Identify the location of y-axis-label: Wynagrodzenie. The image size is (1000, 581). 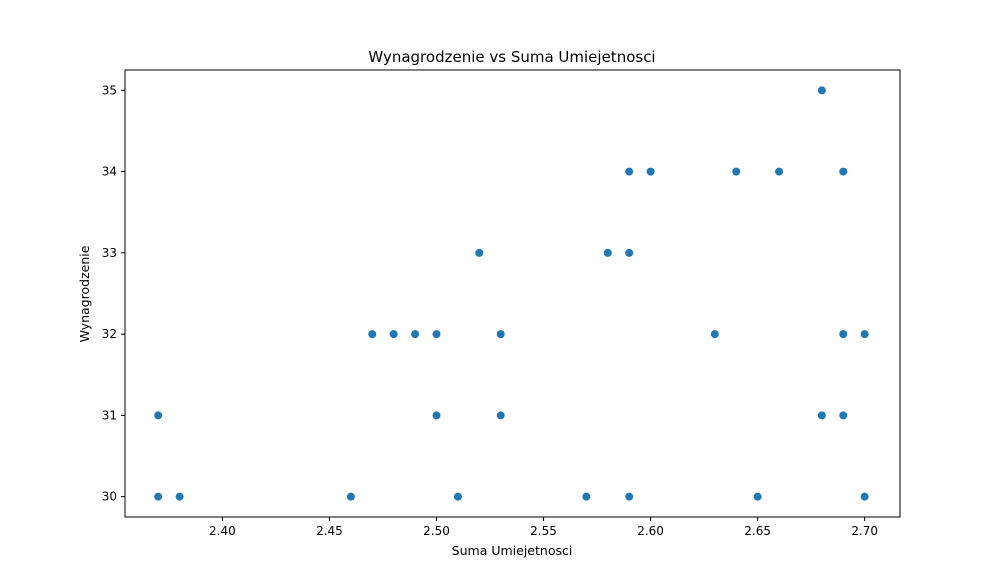
(84, 293).